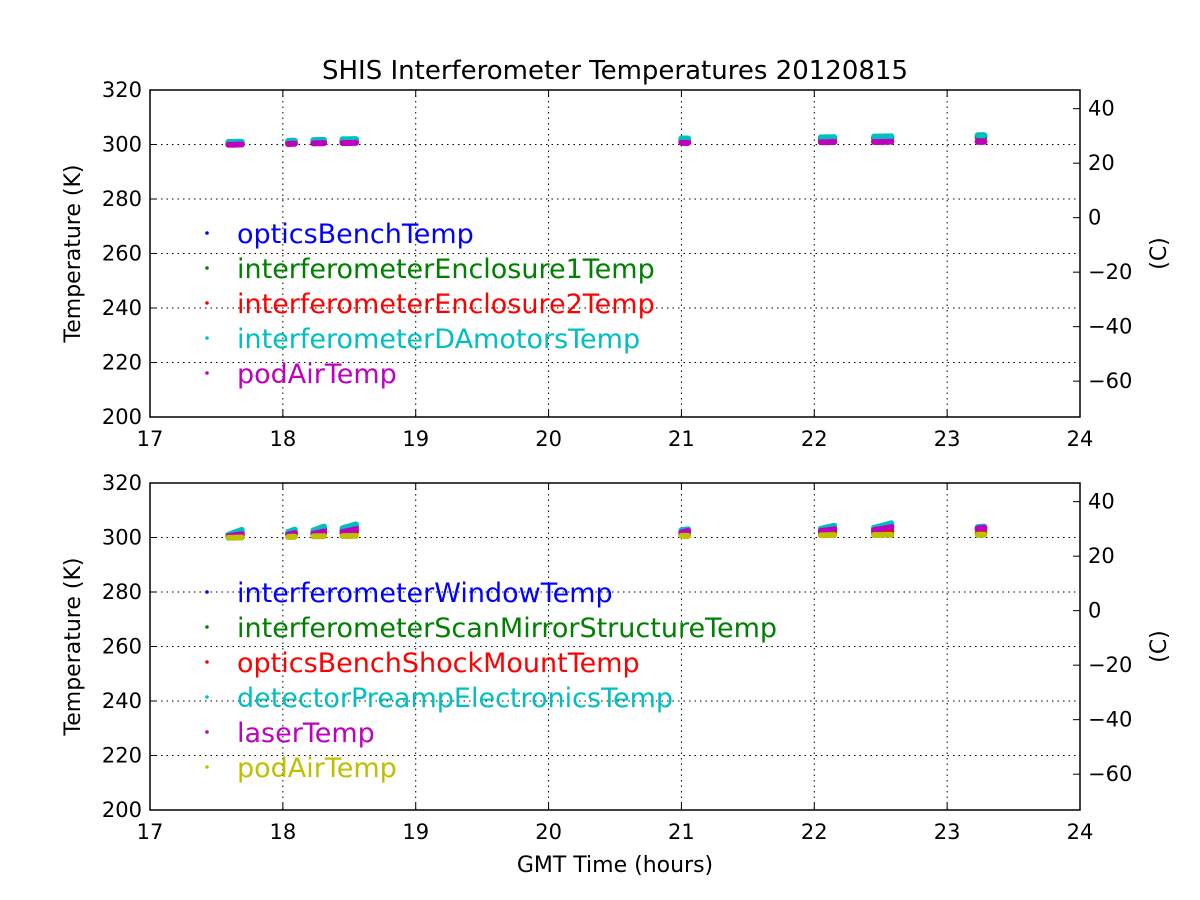  What do you see at coordinates (1159, 253) in the screenshot?
I see `y-right-axis-label: (C)` at bounding box center [1159, 253].